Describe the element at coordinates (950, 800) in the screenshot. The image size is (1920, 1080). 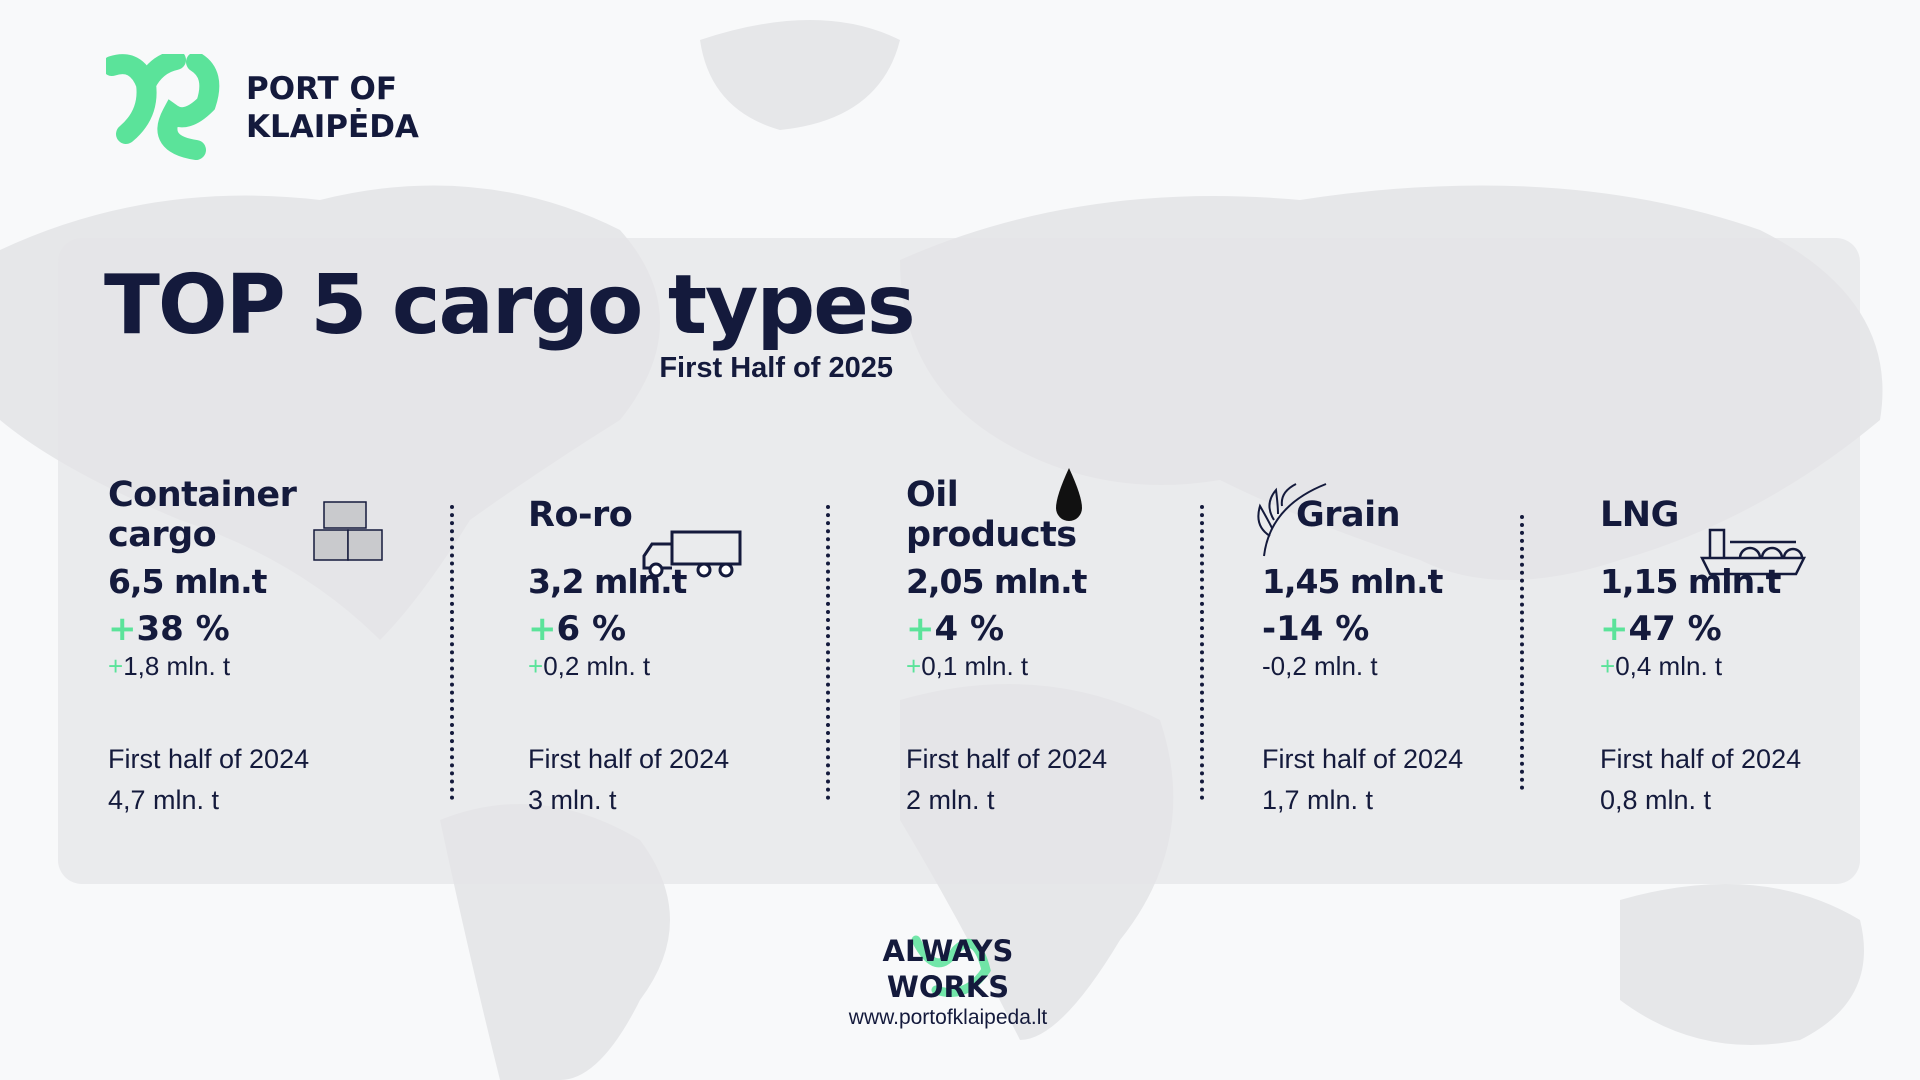
I see `previous-value: 2 mln. t` at that location.